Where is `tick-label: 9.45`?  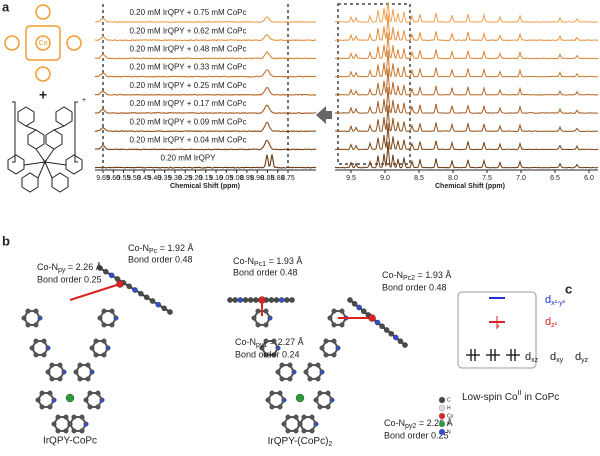 tick-label: 9.45 is located at coordinates (144, 178).